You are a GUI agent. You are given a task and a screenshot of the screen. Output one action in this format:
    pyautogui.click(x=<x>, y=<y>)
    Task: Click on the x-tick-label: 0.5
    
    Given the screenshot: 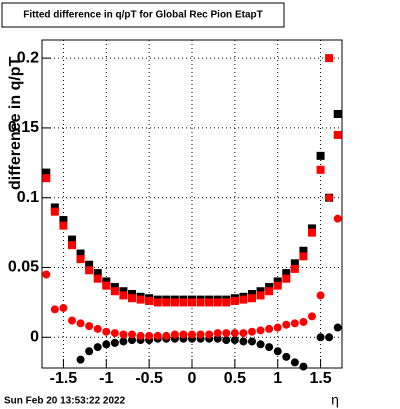 What is the action you would take?
    pyautogui.click(x=235, y=378)
    